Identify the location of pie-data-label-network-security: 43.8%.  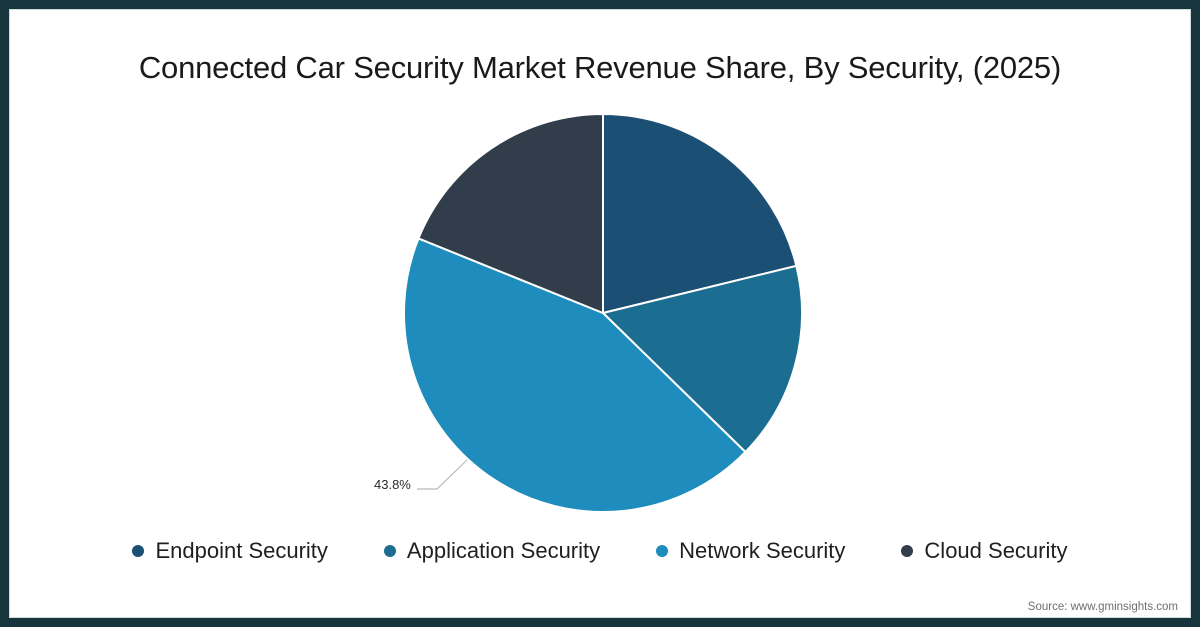
(392, 484).